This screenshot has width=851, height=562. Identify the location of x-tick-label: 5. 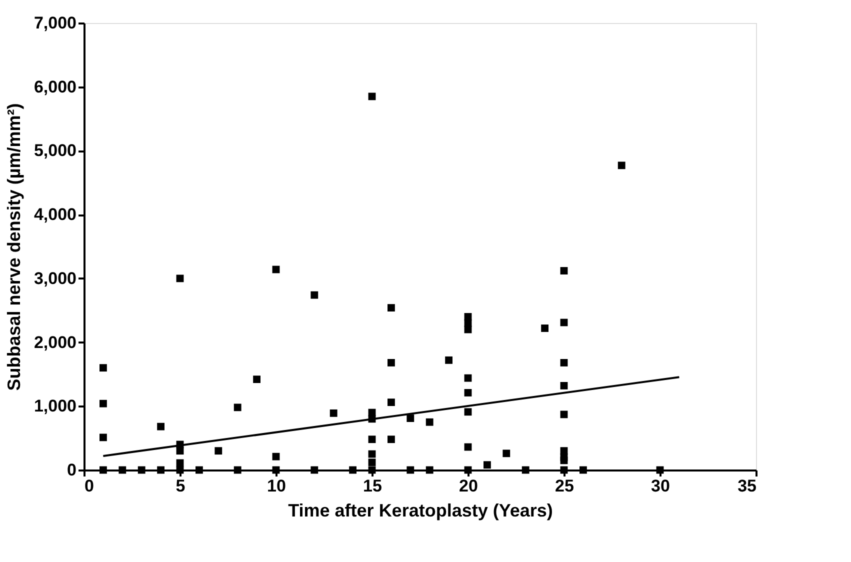
(181, 486).